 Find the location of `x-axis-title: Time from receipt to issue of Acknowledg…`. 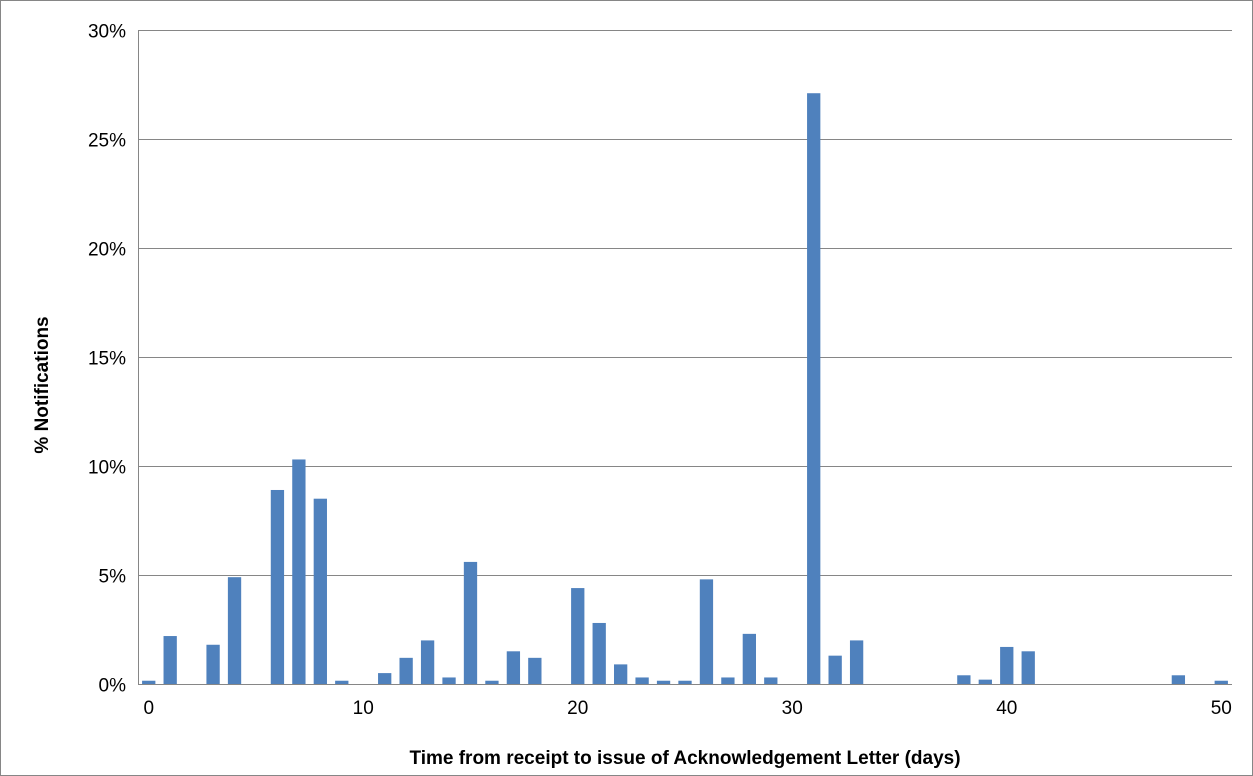

x-axis-title: Time from receipt to issue of Acknowledg… is located at coordinates (684, 758).